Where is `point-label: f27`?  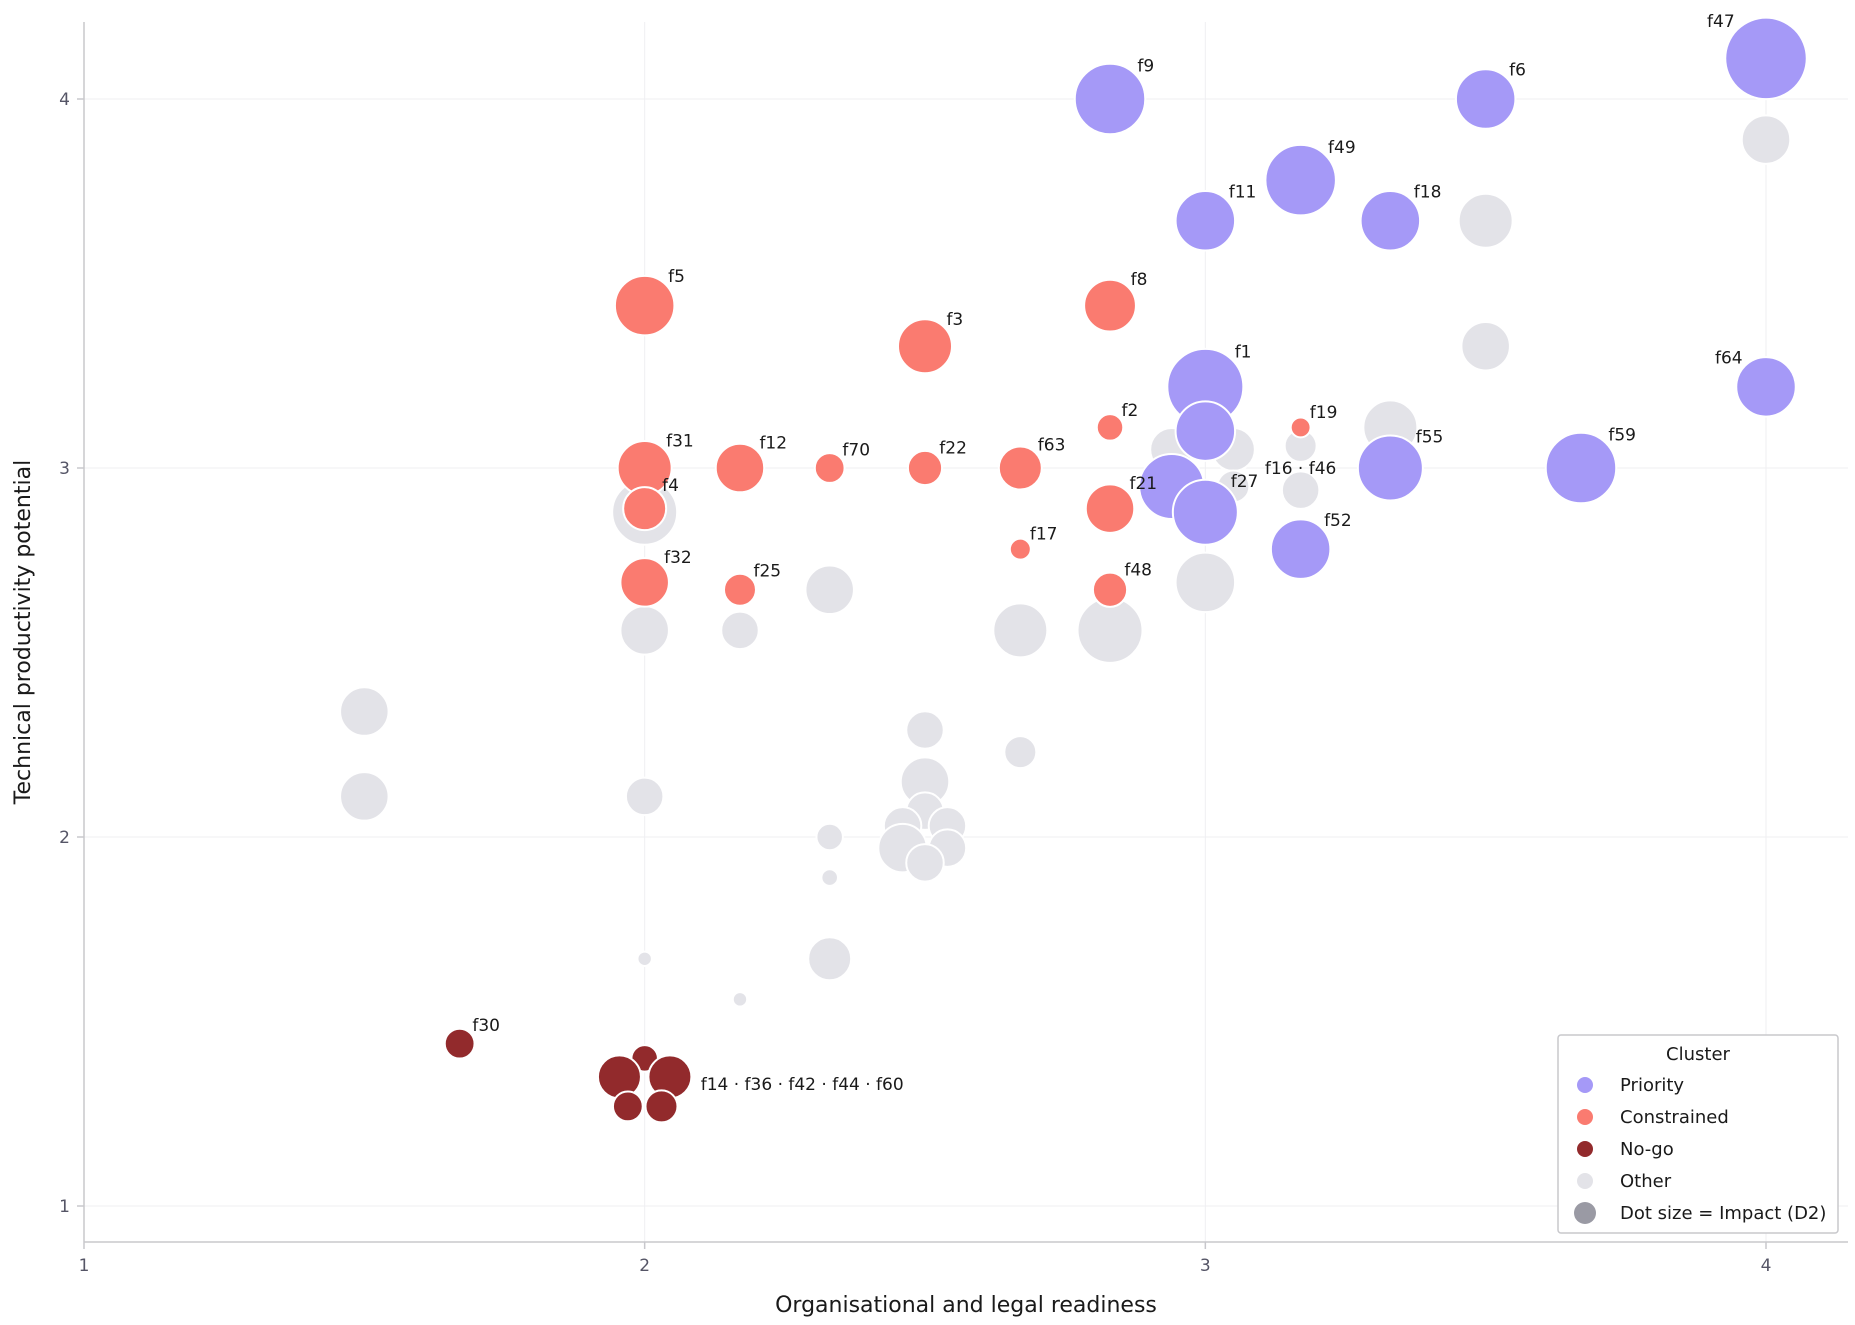
point-label: f27 is located at coordinates (1245, 482).